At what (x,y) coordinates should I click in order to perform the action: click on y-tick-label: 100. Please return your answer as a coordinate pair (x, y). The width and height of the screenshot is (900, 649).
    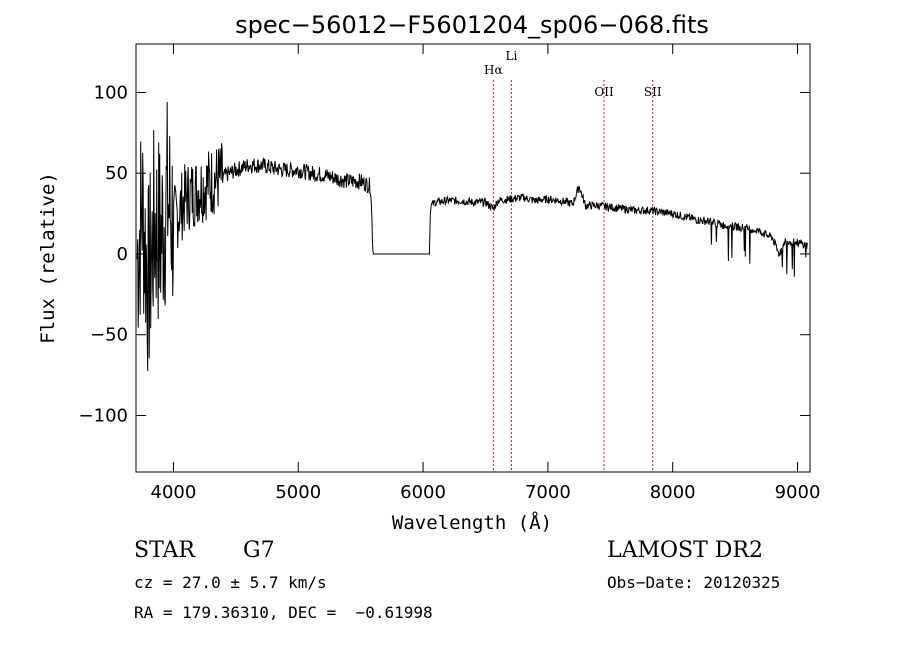
    Looking at the image, I should click on (111, 92).